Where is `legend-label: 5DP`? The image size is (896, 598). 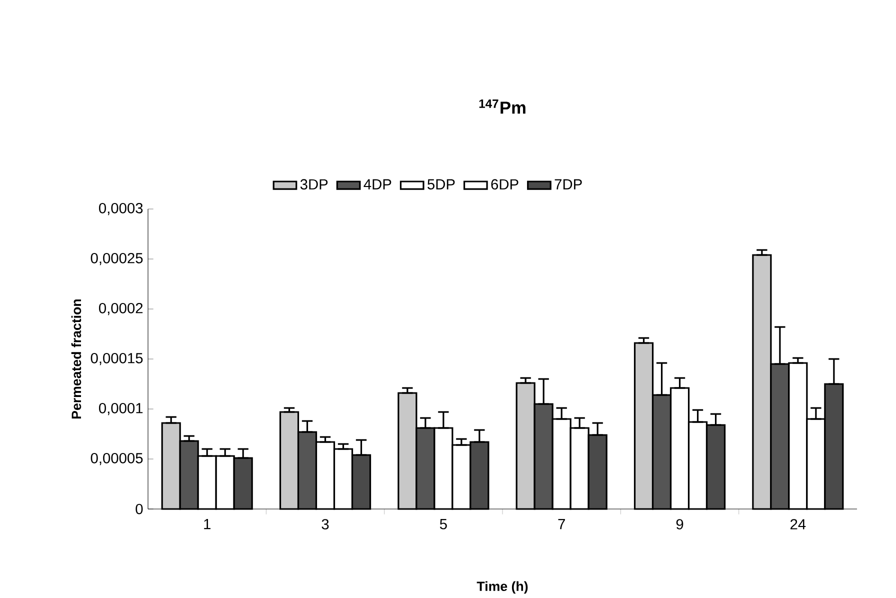 legend-label: 5DP is located at coordinates (441, 184).